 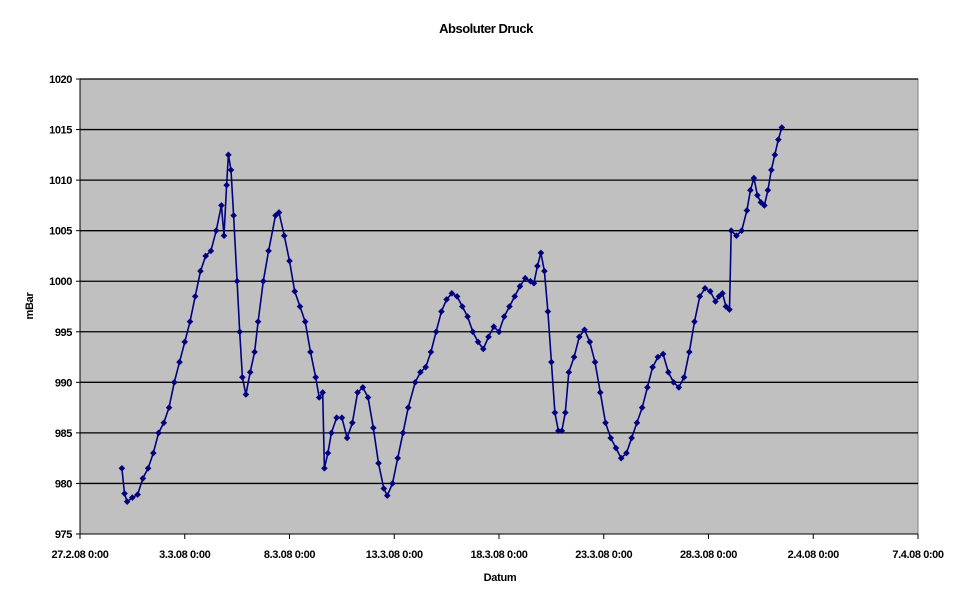 What do you see at coordinates (185, 555) in the screenshot?
I see `x-tick-label: 3.3.08 0:00` at bounding box center [185, 555].